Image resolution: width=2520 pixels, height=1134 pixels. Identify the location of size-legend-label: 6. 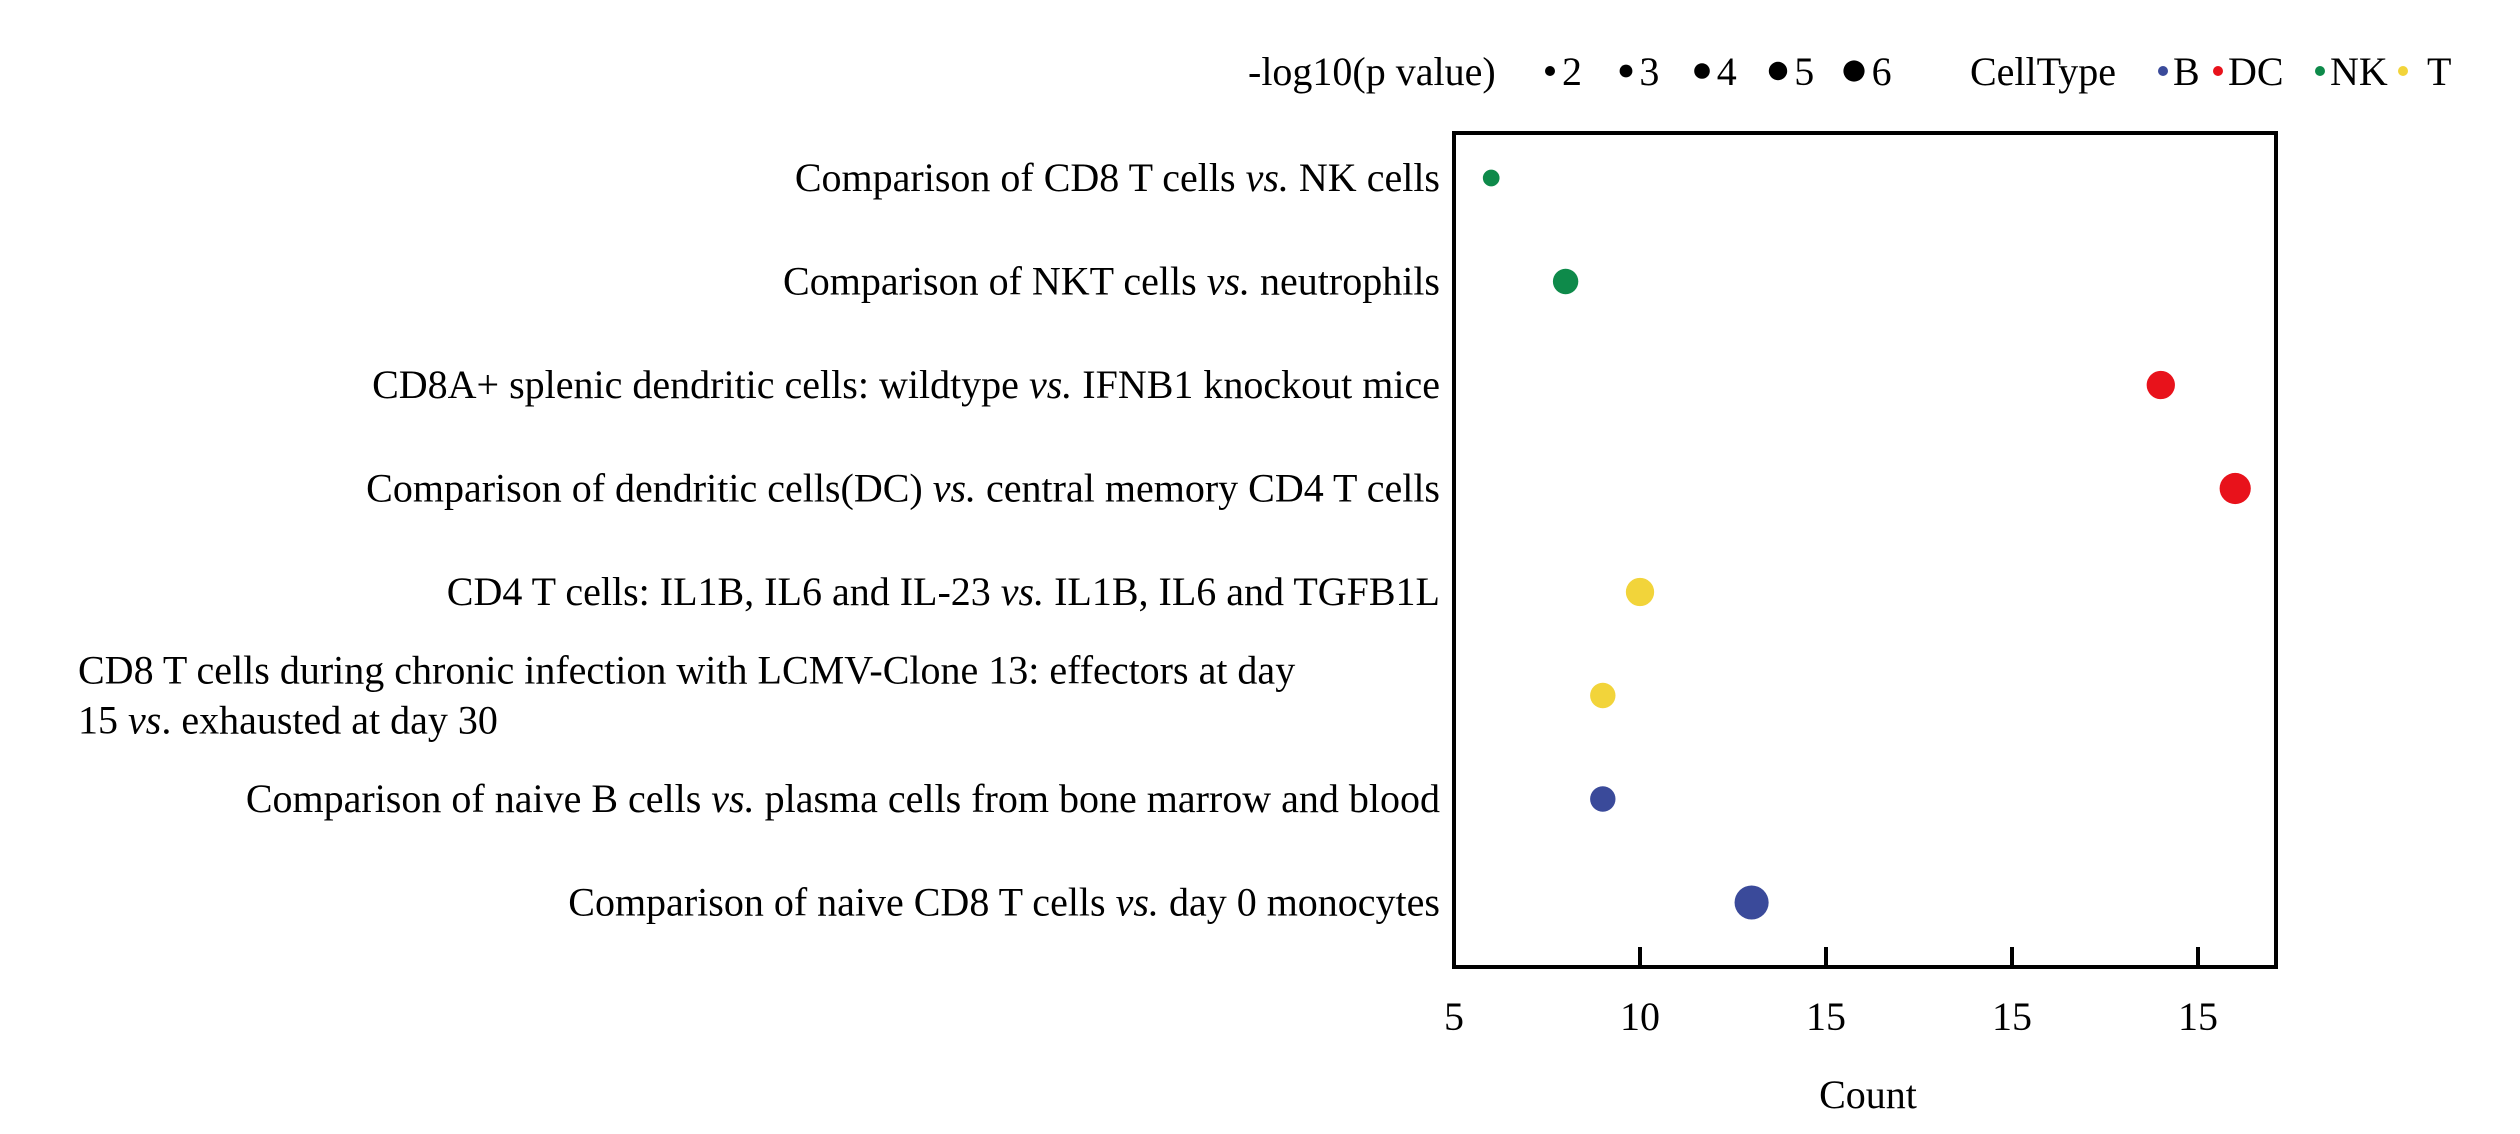
(1882, 71).